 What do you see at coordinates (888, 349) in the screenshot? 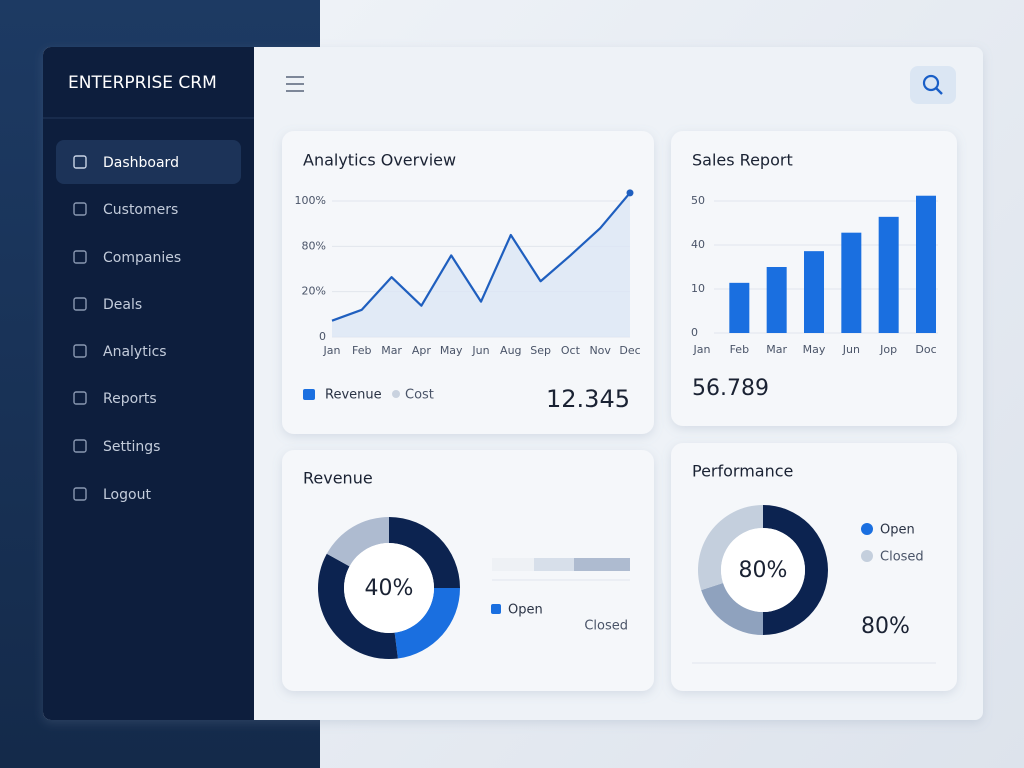
I see `x-tick-label: Jop` at bounding box center [888, 349].